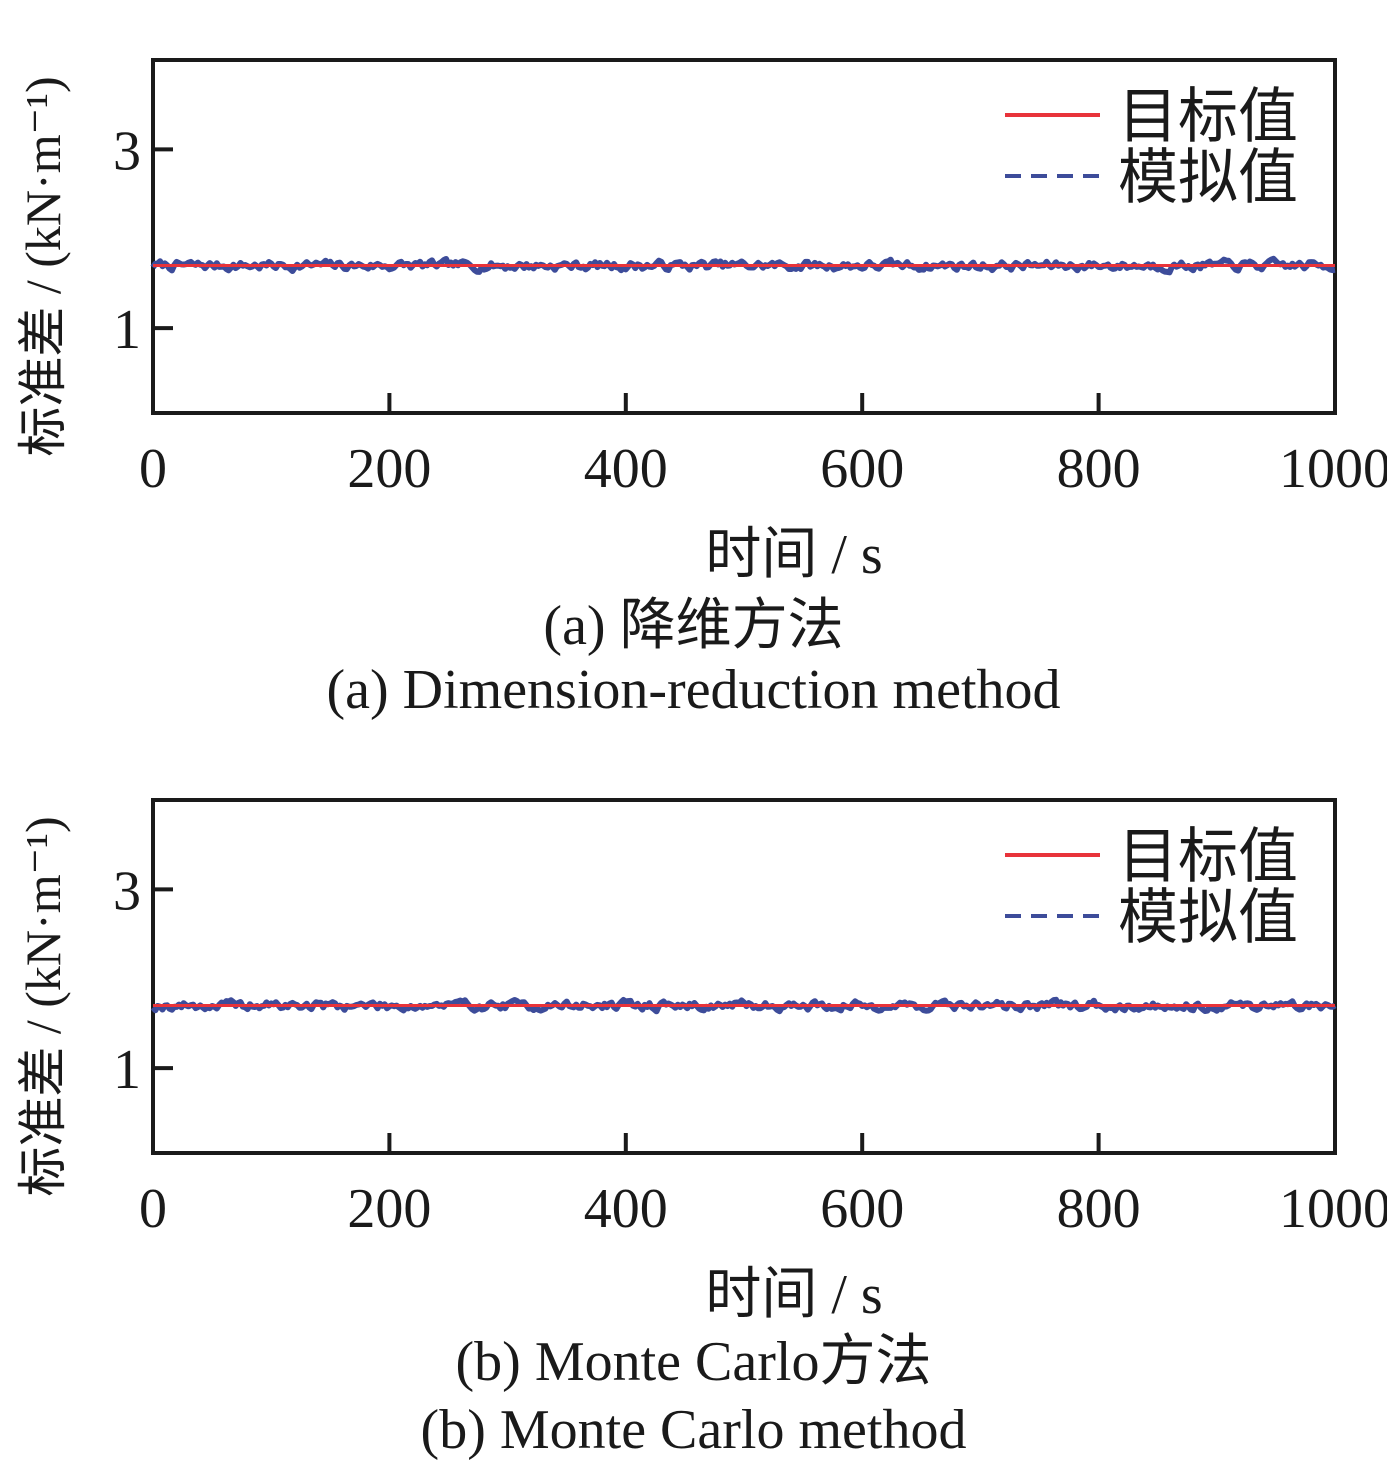  Describe the element at coordinates (693, 626) in the screenshot. I see `caption-cn-a: (a) 降维方法` at that location.